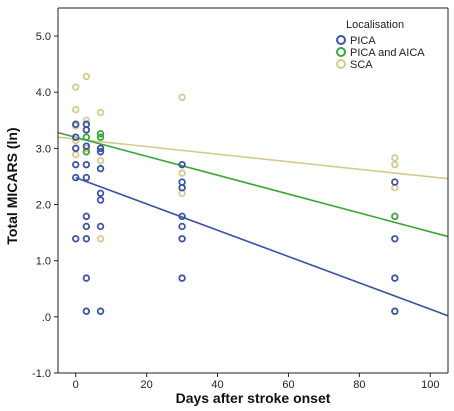 The image size is (454, 411). Describe the element at coordinates (359, 385) in the screenshot. I see `x-tick-label-4: 80` at that location.